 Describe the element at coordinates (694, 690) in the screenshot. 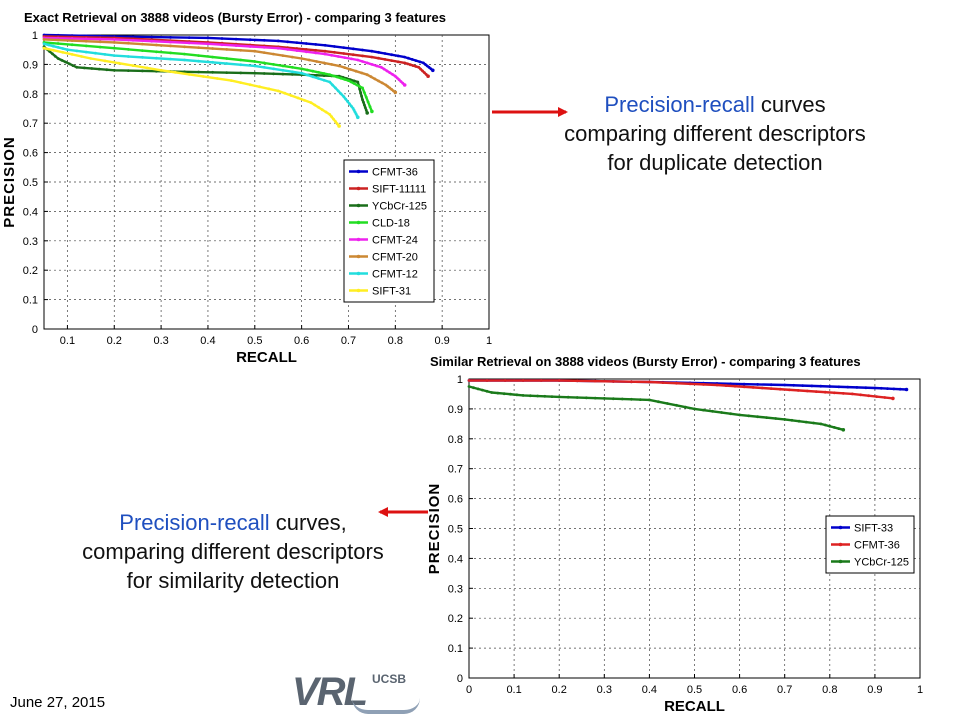

I see `x-tick-label: 0.5` at that location.